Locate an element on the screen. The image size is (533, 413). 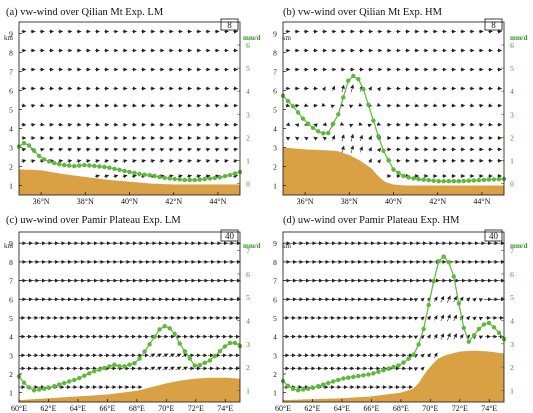
x-tick-label: 72°E is located at coordinates (196, 408).